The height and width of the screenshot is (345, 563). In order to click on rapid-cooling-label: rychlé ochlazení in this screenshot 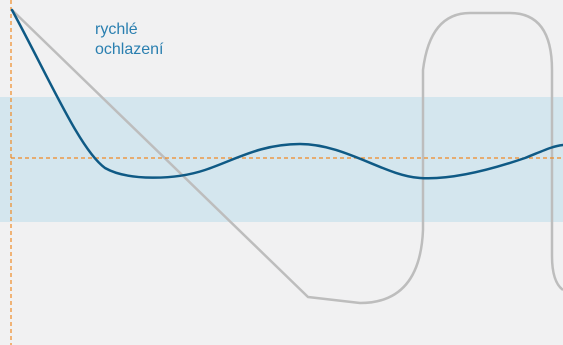, I will do `click(129, 40)`.